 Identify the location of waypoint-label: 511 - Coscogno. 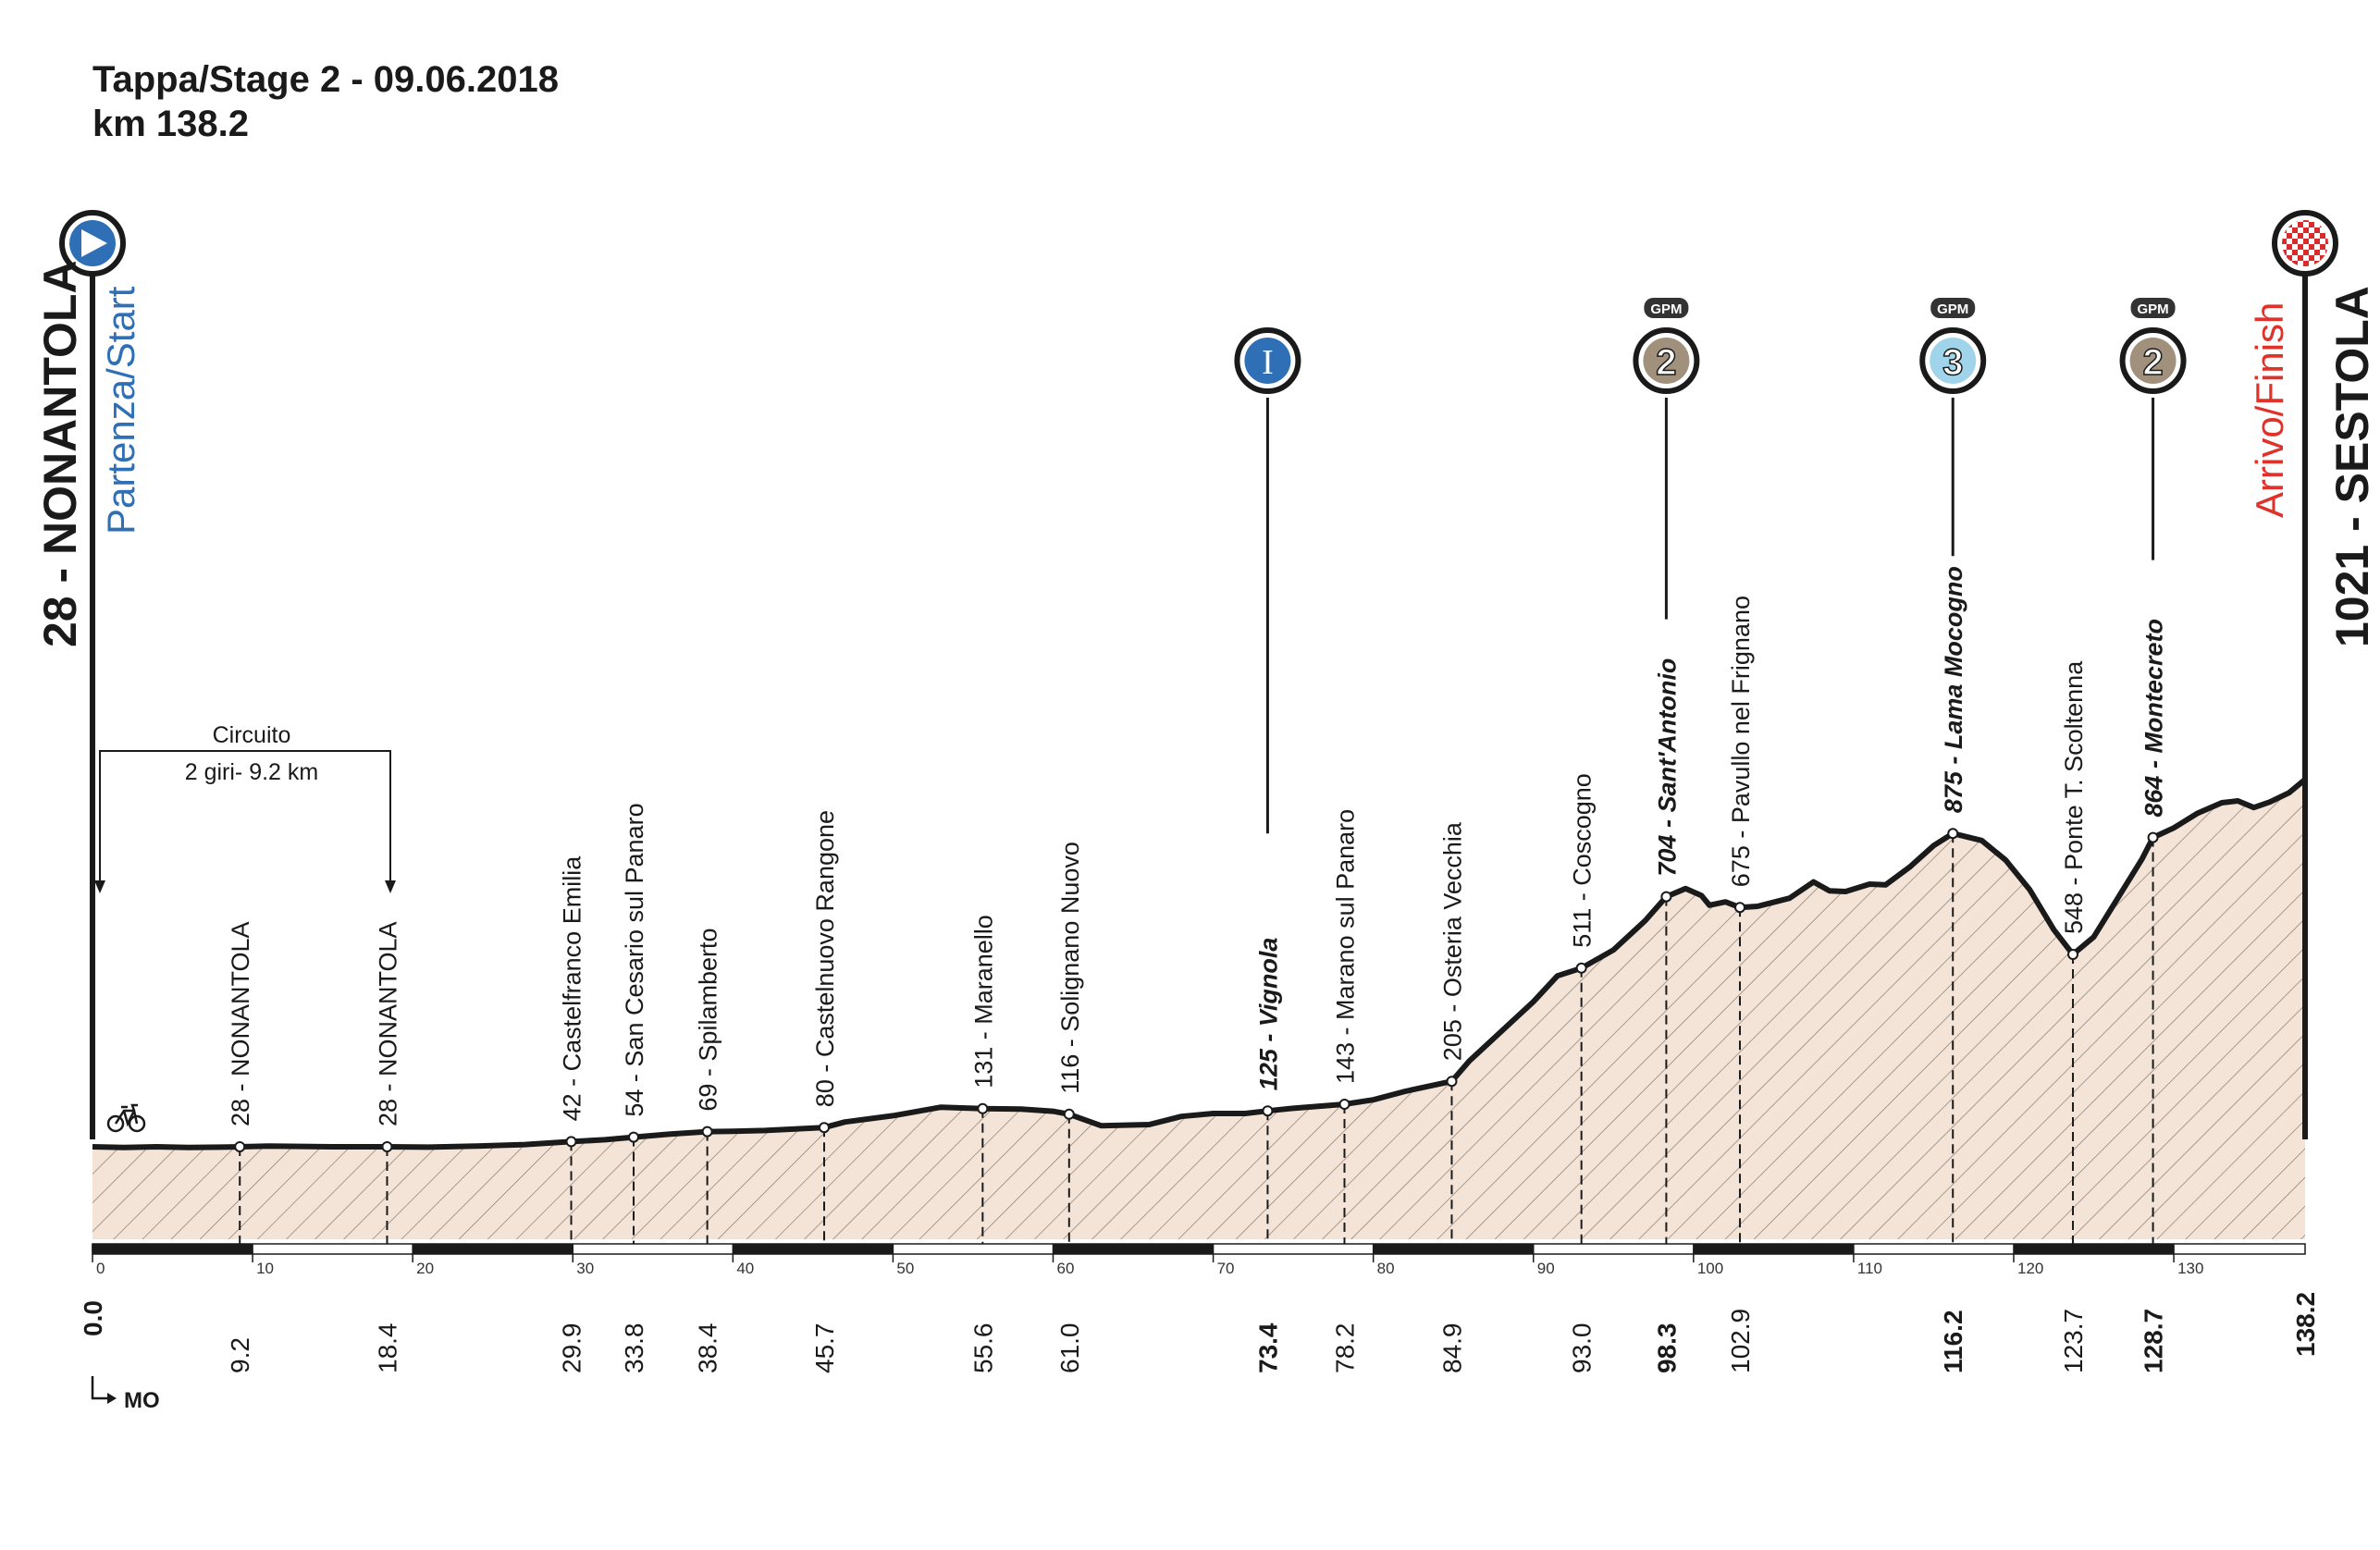
(1583, 861).